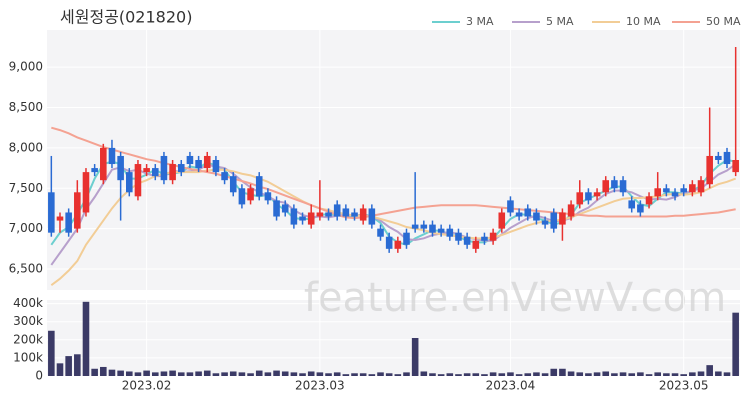 This screenshot has width=750, height=400. Describe the element at coordinates (28, 339) in the screenshot. I see `y-tick-label: 200k` at that location.